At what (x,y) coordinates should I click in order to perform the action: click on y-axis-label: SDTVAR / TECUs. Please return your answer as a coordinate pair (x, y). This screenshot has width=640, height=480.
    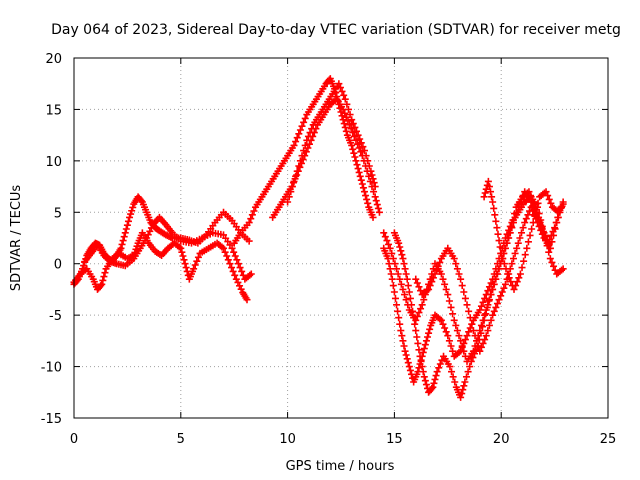
    Looking at the image, I should click on (16, 238).